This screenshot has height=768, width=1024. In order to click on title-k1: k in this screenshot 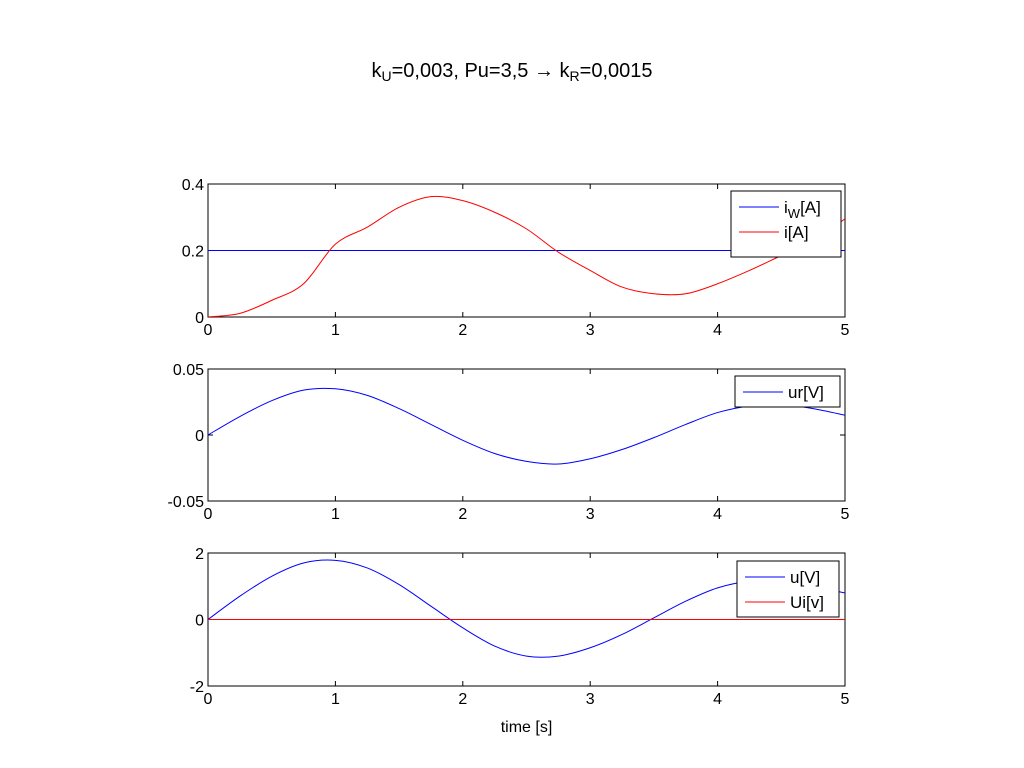, I will do `click(376, 71)`.